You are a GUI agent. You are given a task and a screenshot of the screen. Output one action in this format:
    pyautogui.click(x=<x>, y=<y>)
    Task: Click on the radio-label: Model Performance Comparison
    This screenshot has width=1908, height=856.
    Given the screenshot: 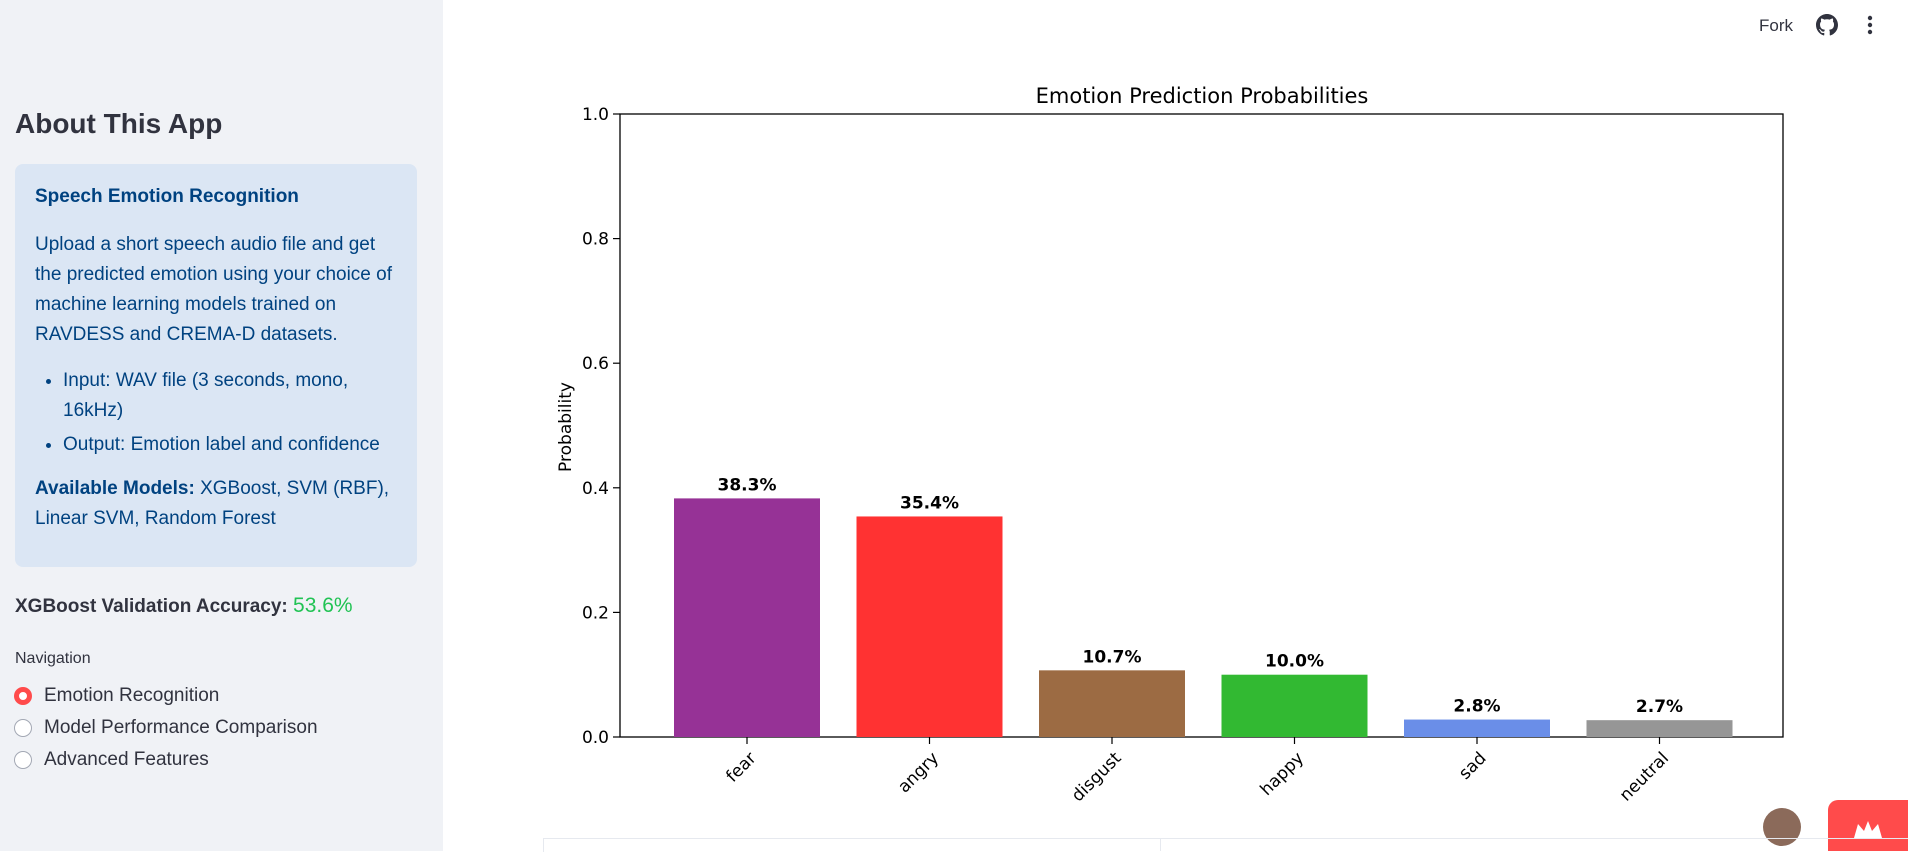 What is the action you would take?
    pyautogui.click(x=181, y=727)
    